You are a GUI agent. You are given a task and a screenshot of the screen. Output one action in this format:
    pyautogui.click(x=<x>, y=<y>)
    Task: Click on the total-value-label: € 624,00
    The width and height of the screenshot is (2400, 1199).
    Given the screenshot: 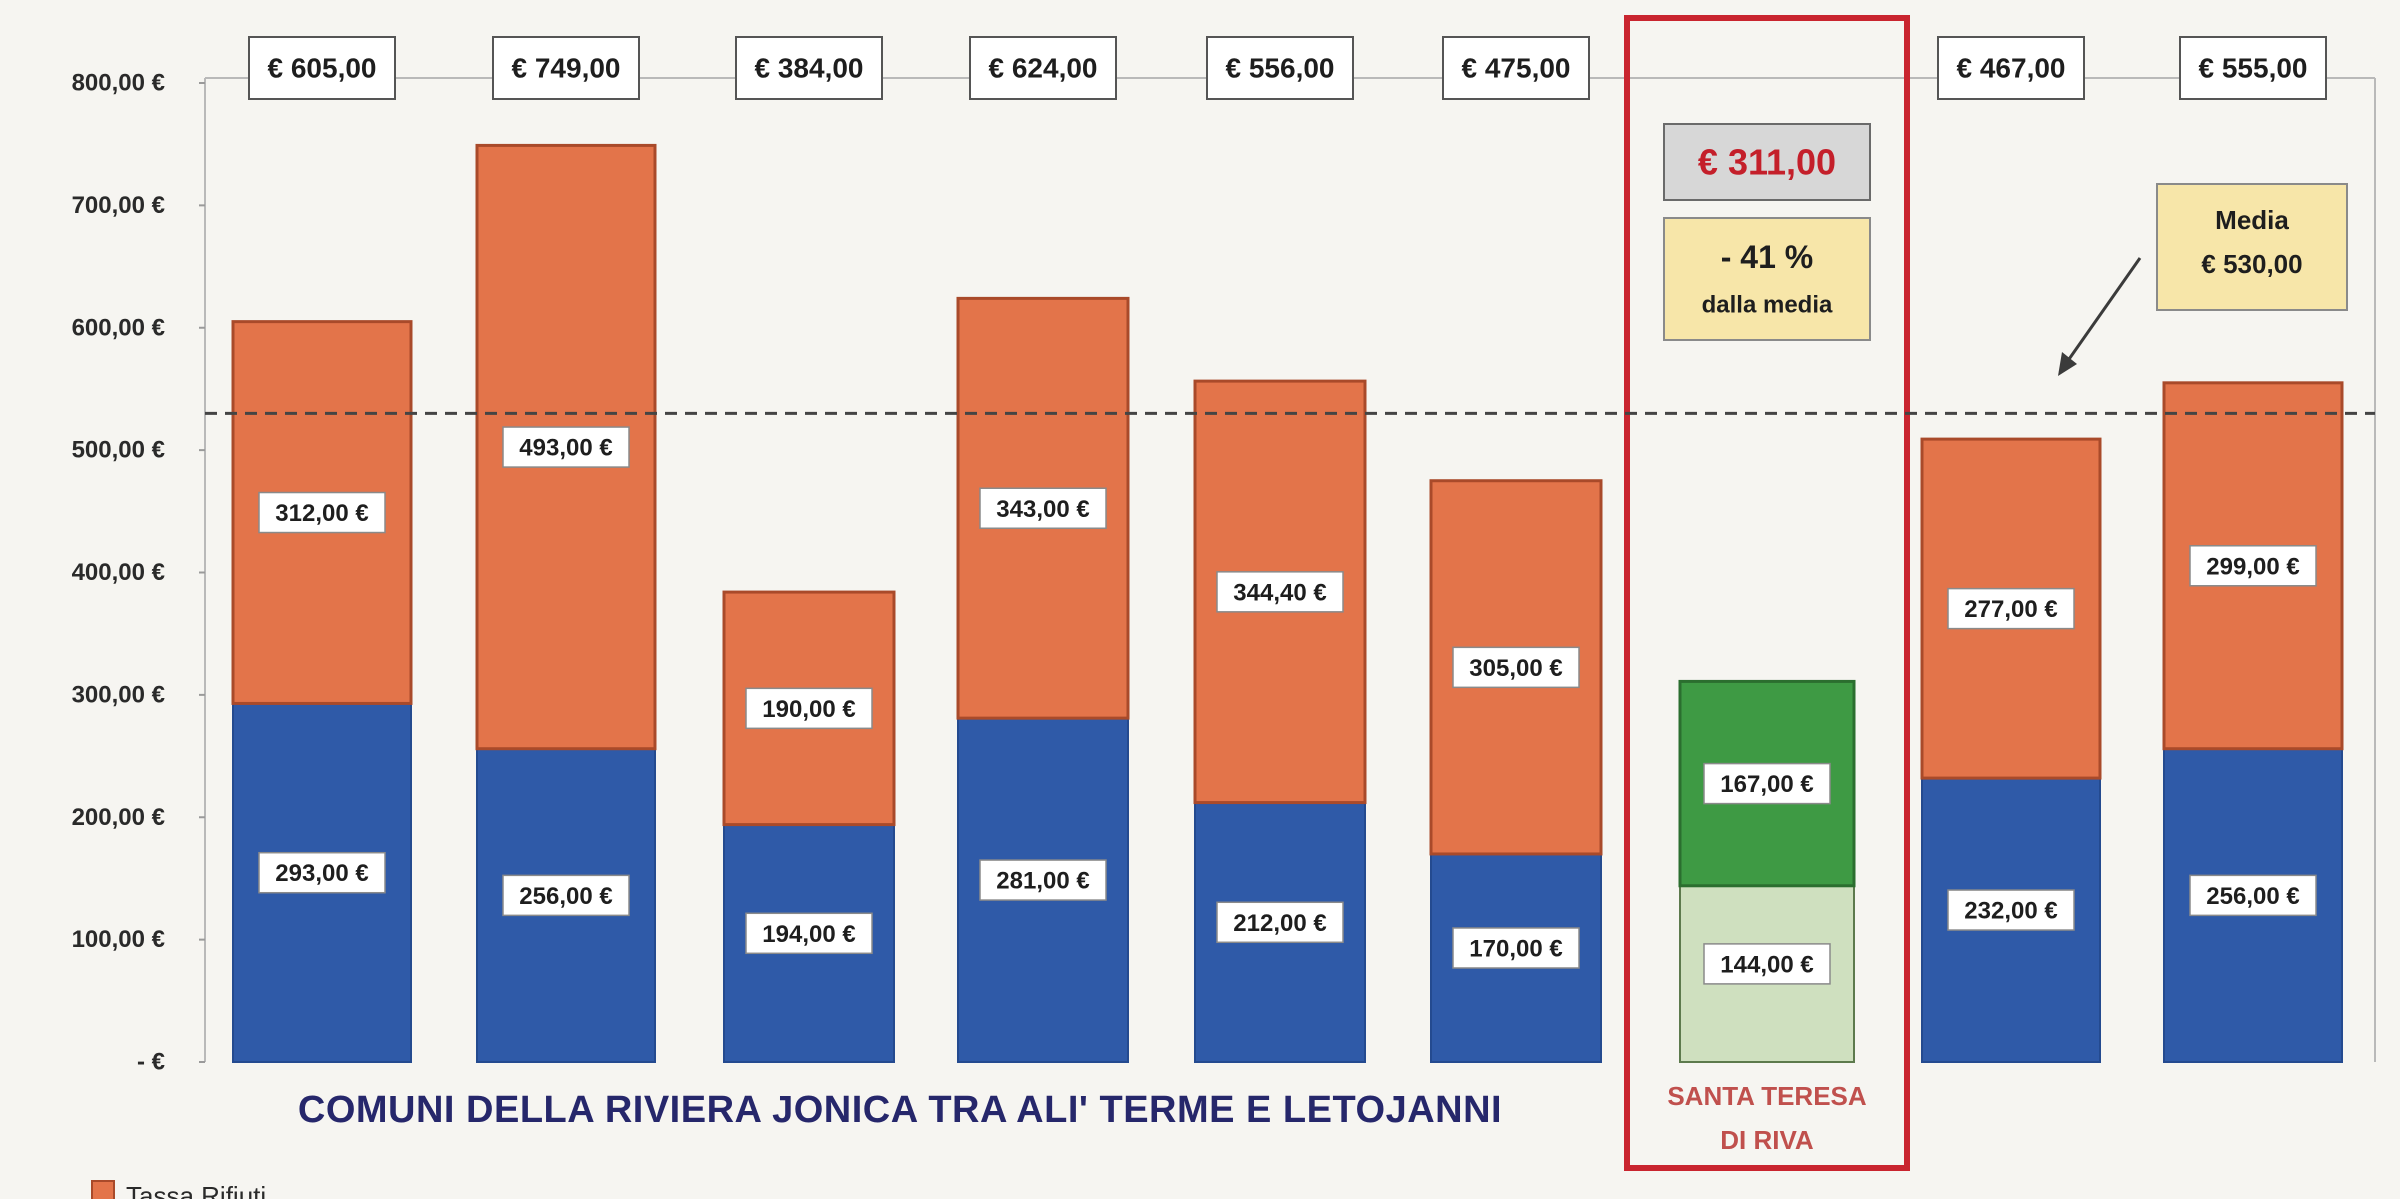 What is the action you would take?
    pyautogui.click(x=1043, y=68)
    